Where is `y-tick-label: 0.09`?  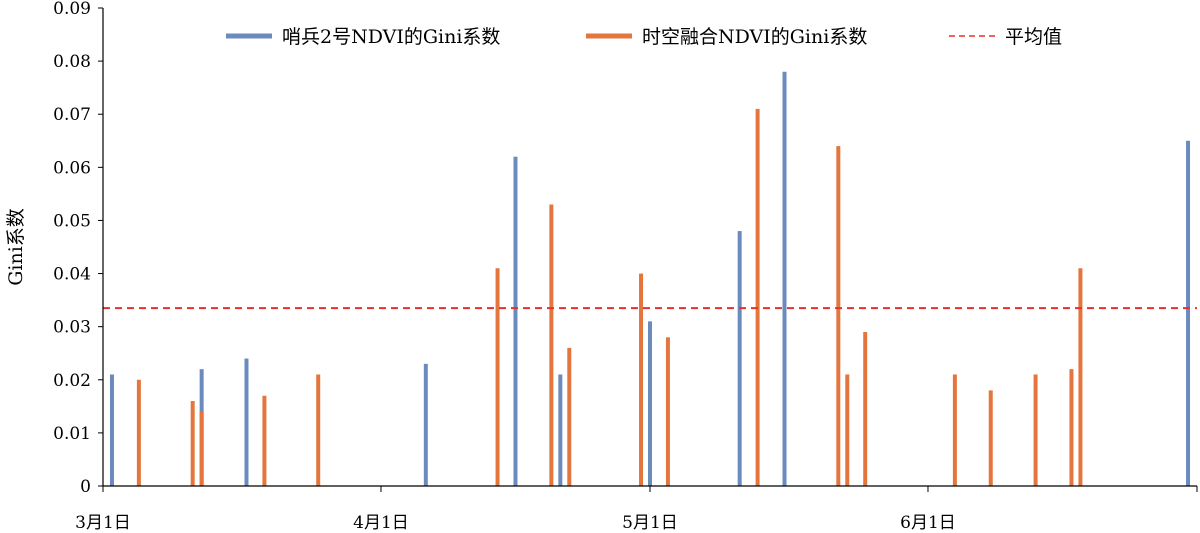 y-tick-label: 0.09 is located at coordinates (72, 9).